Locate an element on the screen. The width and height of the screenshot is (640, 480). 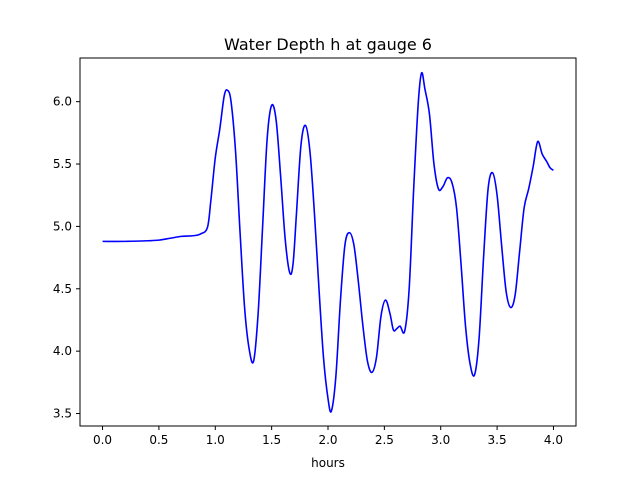
x-tick-label: 0.5 is located at coordinates (158, 440).